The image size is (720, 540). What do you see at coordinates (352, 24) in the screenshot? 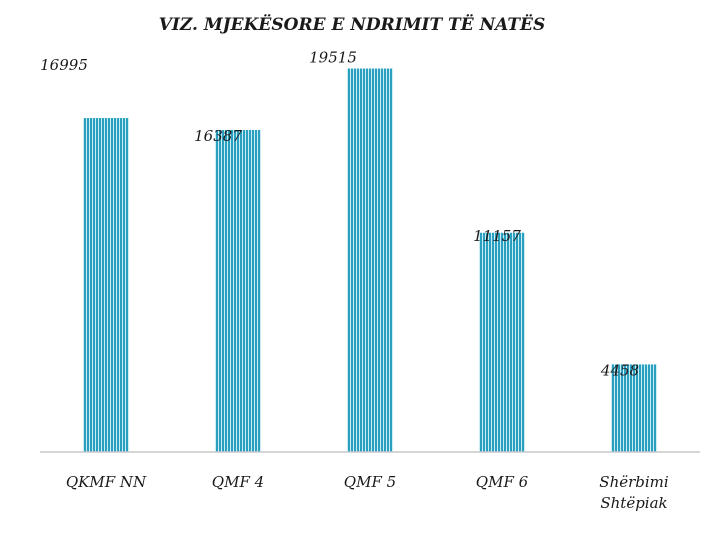
I see `chart-title: VIZ. MJEKËSORE E NDRIMIT TË NATËS` at bounding box center [352, 24].